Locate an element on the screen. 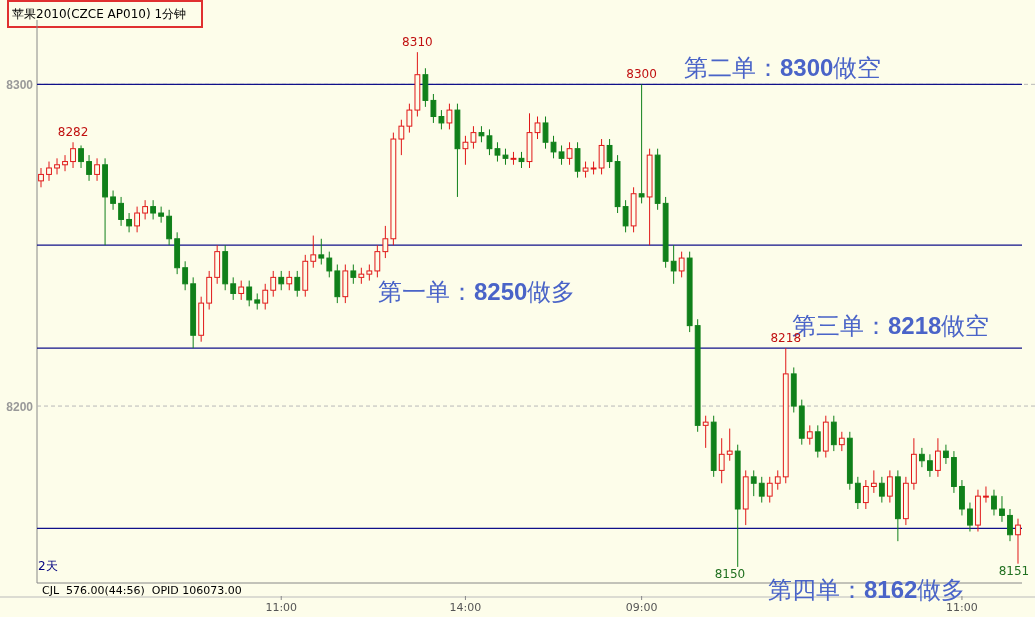 The height and width of the screenshot is (617, 1035). ref-line-label: 第二单：8300做空 is located at coordinates (783, 68).